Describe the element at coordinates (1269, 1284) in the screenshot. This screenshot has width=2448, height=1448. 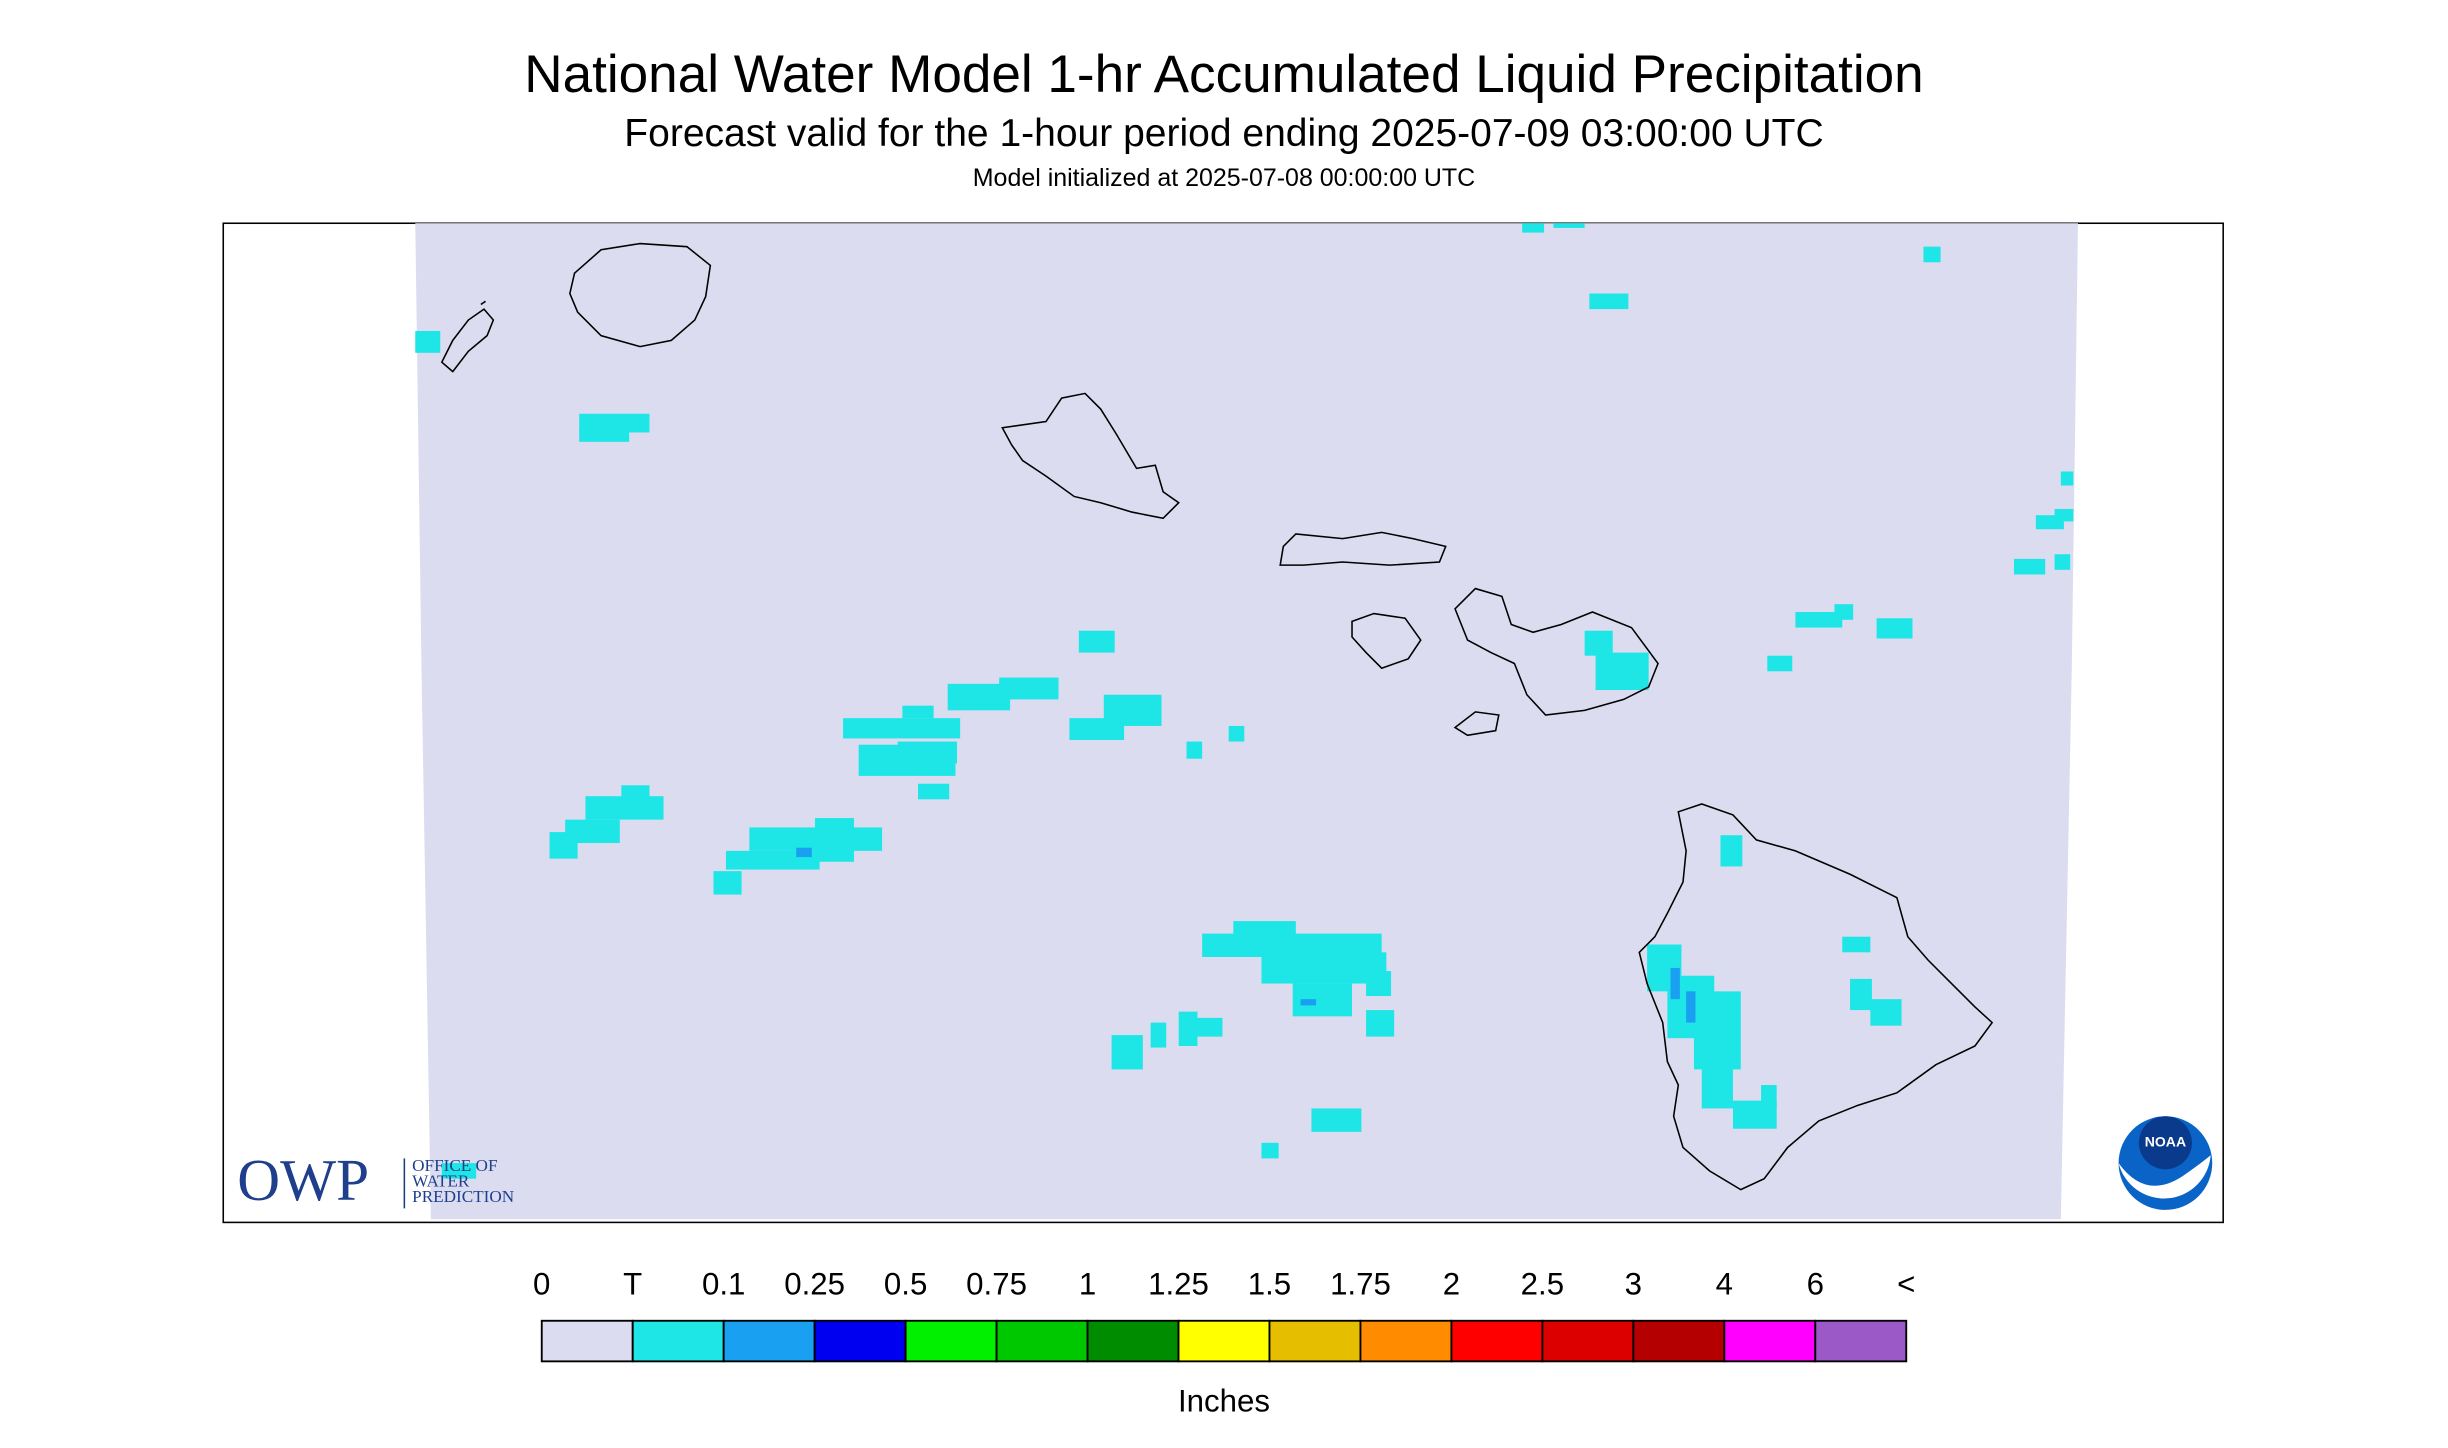
I see `legend-label: 1.5` at that location.